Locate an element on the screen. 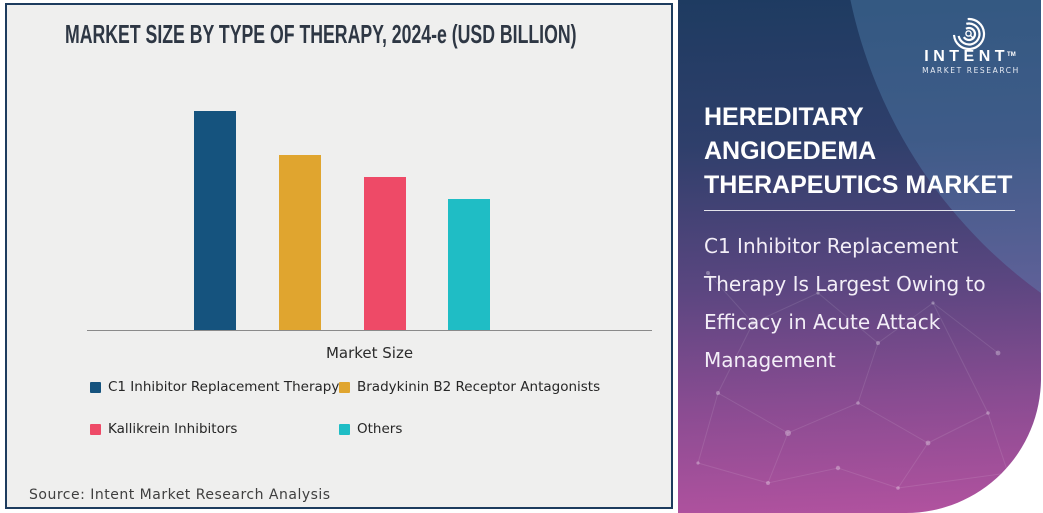  bar-c1-inhibitor-replacement-therapy is located at coordinates (215, 220).